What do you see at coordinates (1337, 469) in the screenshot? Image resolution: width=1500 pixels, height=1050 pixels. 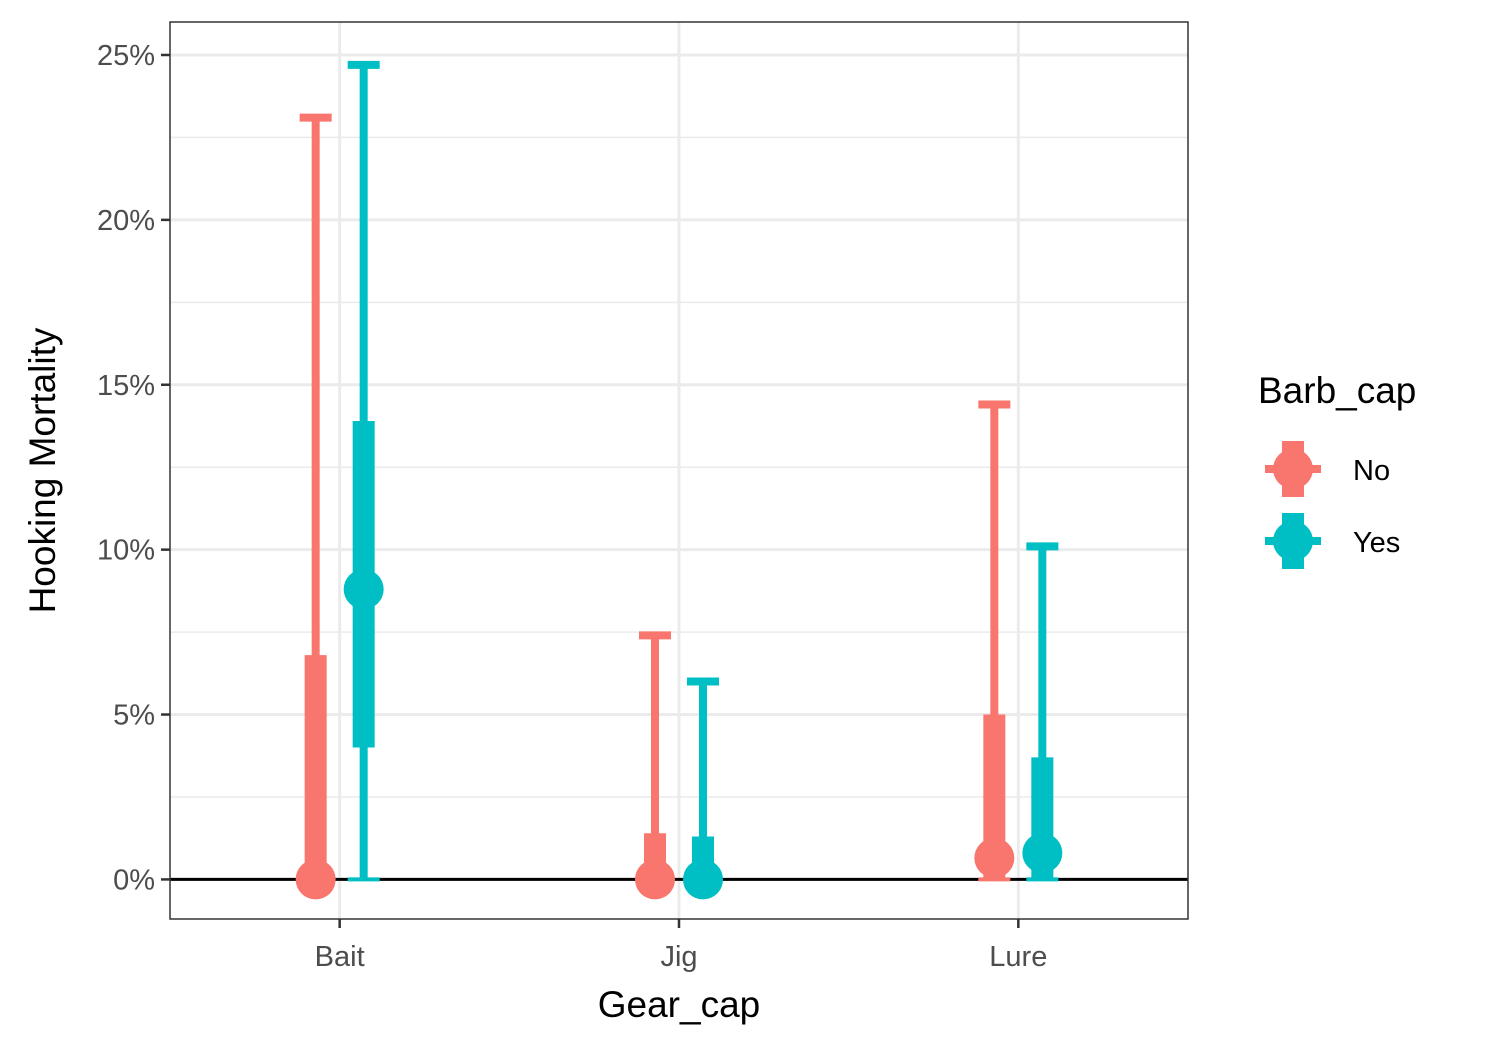 I see `legend: Barb_cap No Yes` at bounding box center [1337, 469].